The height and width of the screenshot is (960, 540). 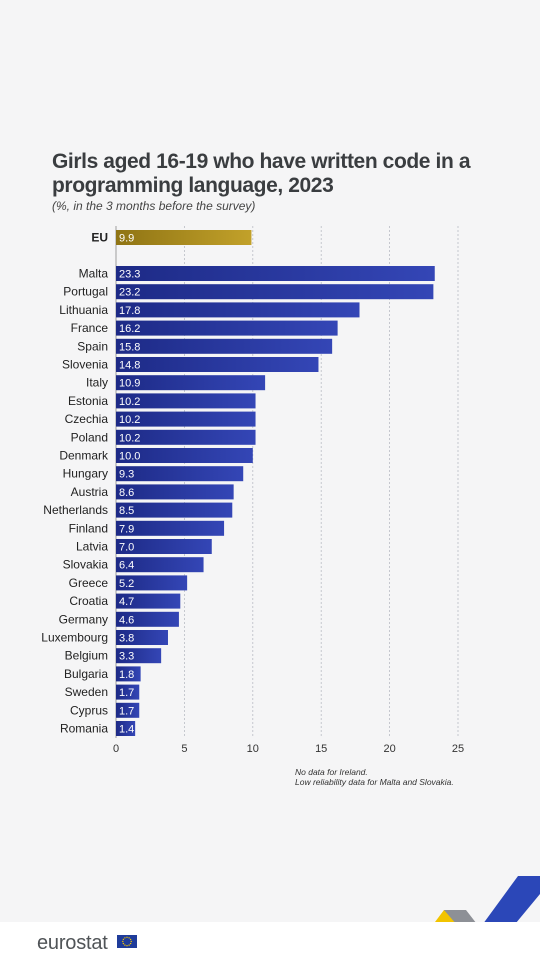 What do you see at coordinates (72, 943) in the screenshot?
I see `eurostat-logo: eurostat` at bounding box center [72, 943].